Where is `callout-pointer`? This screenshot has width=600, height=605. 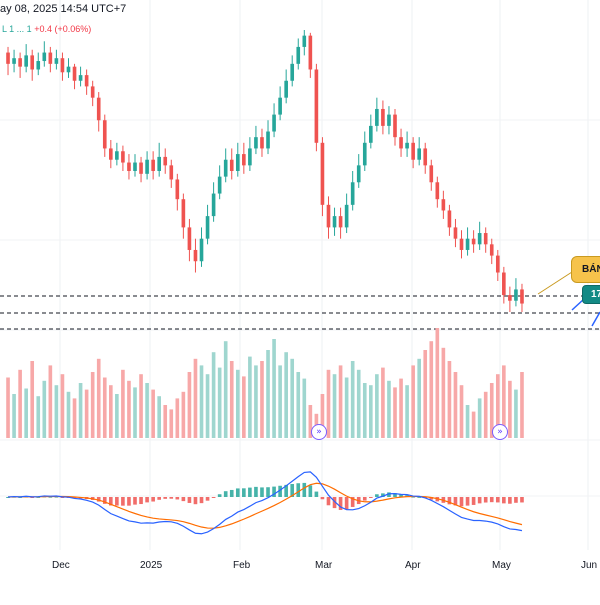
callout-pointer is located at coordinates (595, 319).